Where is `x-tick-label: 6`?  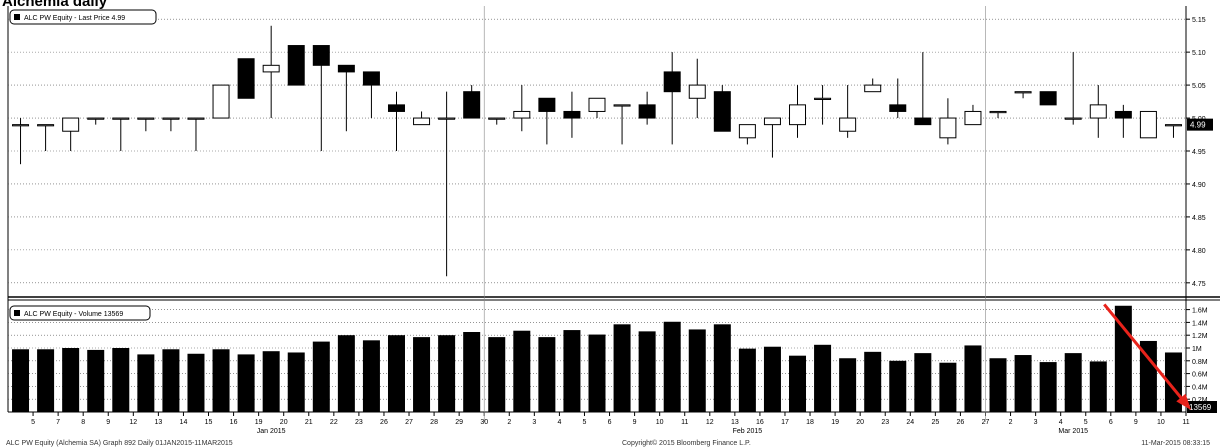
x-tick-label: 6 is located at coordinates (1111, 422).